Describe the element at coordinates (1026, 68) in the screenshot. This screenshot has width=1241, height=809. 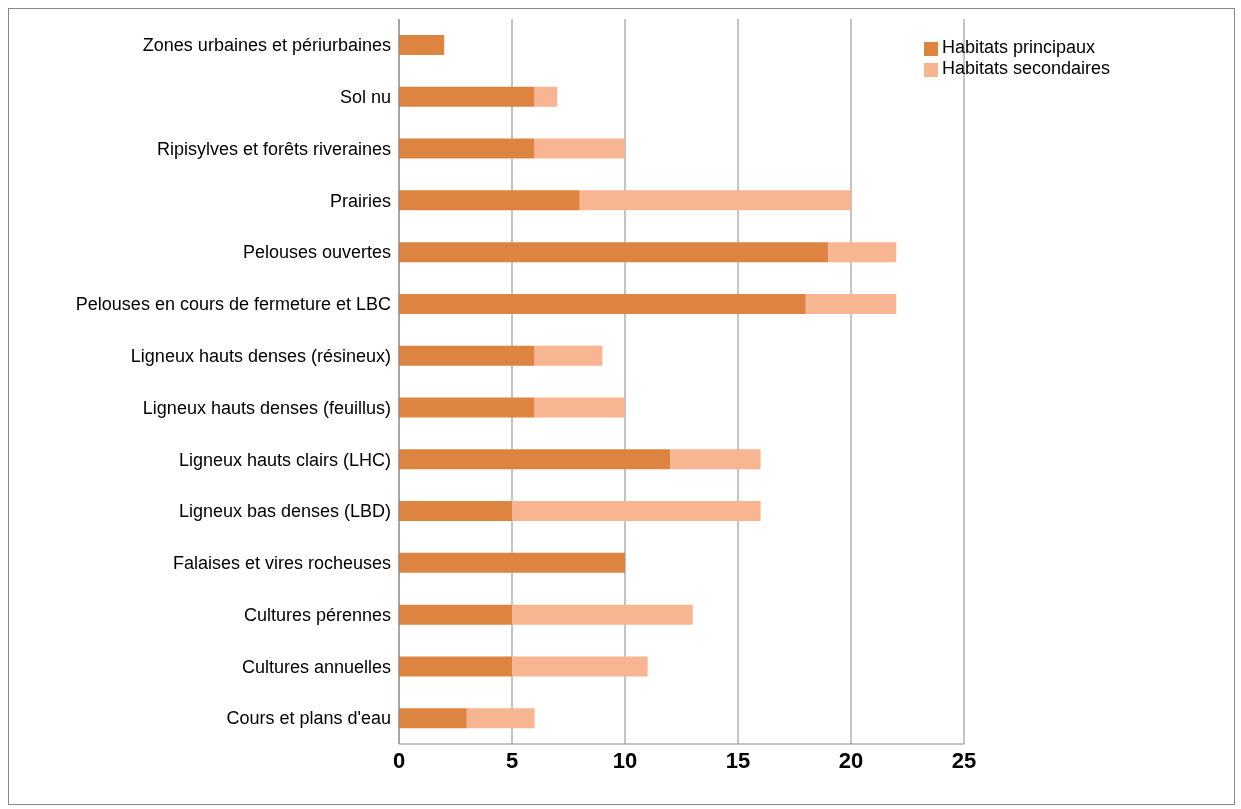
I see `legend-label: Habitats secondaires` at that location.